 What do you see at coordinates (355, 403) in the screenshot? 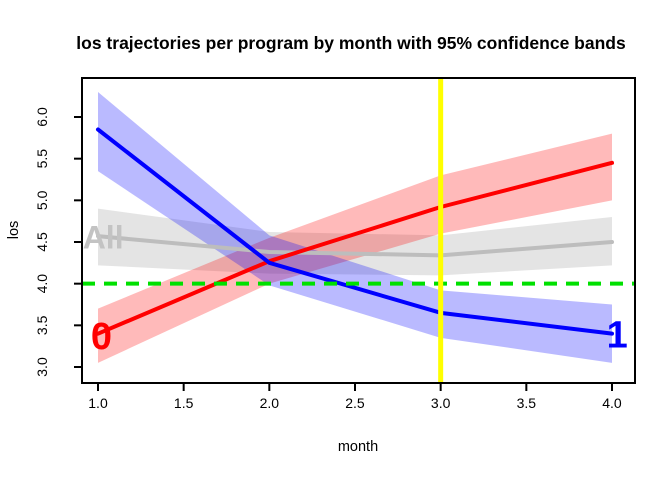
I see `x-tick-label: 2.5` at bounding box center [355, 403].